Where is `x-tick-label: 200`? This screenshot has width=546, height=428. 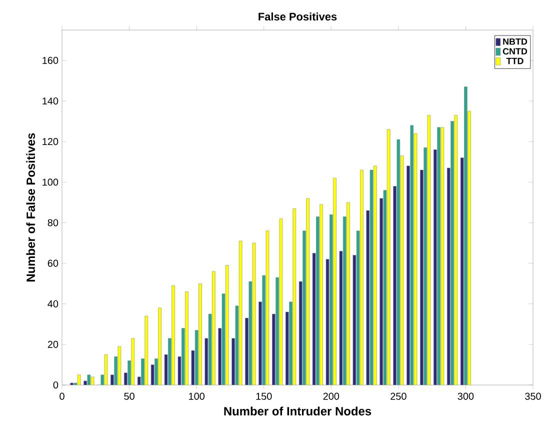
x-tick-label: 200 is located at coordinates (331, 396).